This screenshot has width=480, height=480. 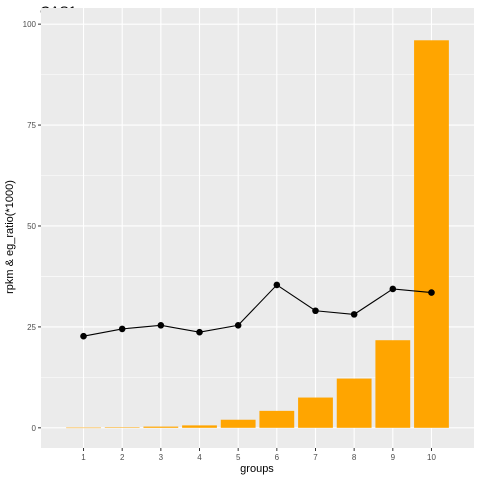 What do you see at coordinates (199, 457) in the screenshot?
I see `x-tick-label: 4` at bounding box center [199, 457].